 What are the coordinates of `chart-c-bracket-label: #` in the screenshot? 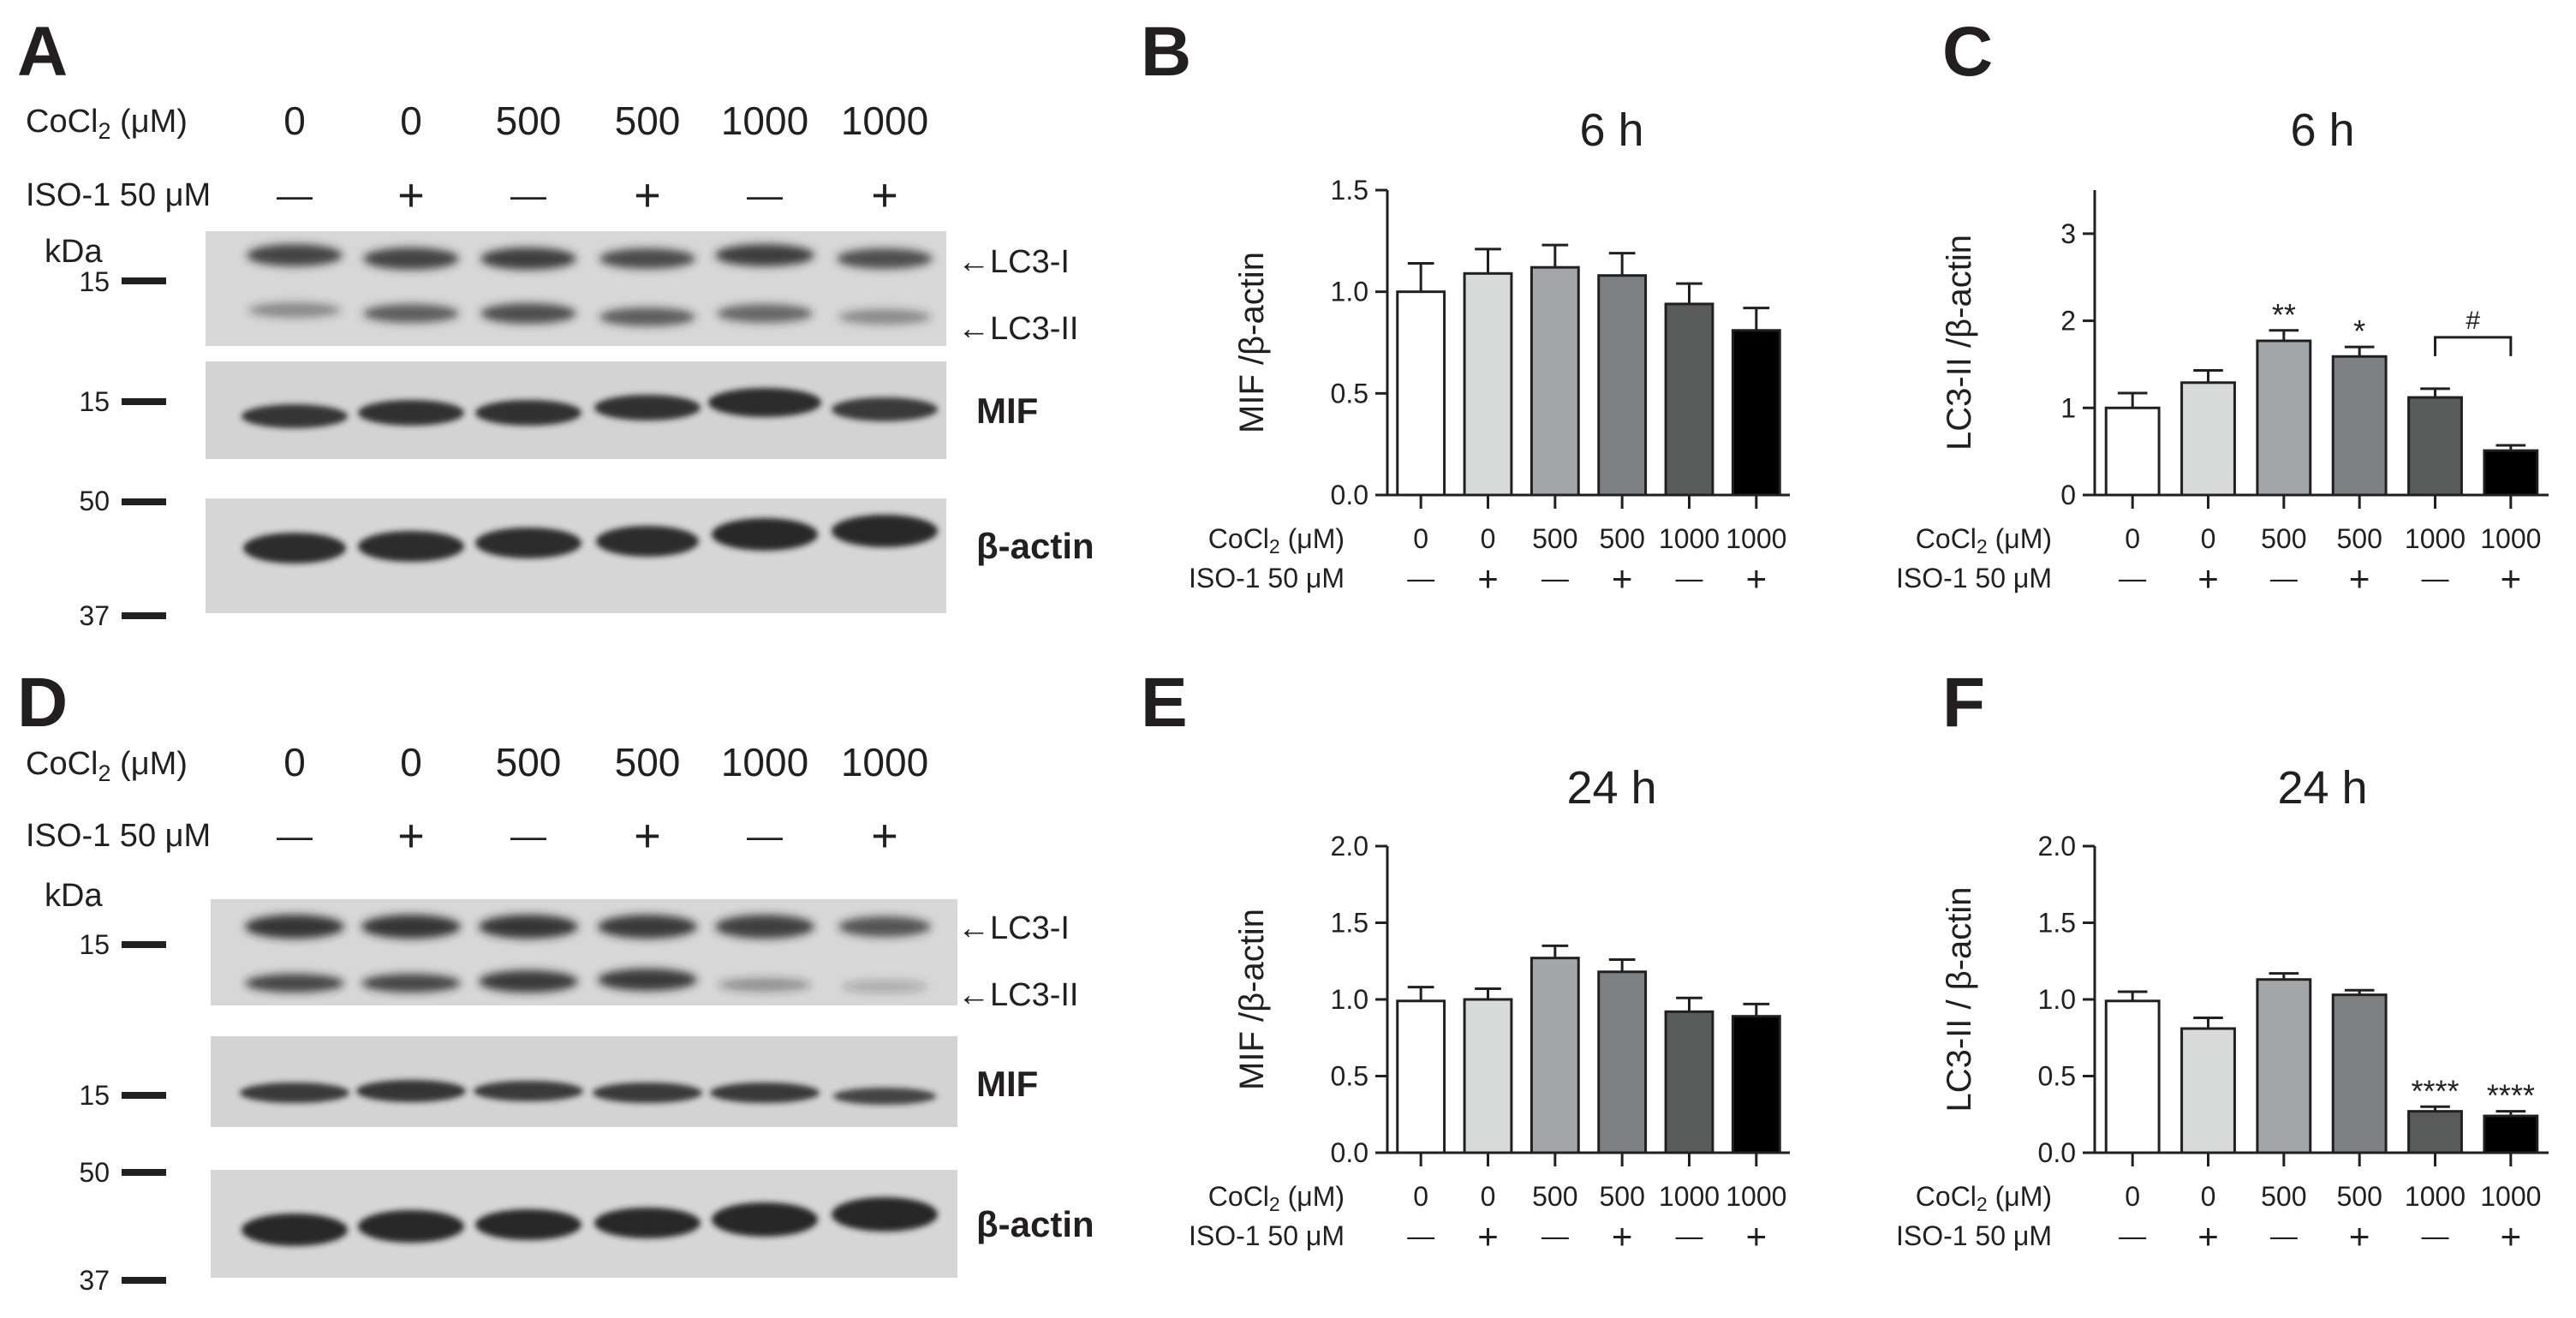 It's located at (2473, 321).